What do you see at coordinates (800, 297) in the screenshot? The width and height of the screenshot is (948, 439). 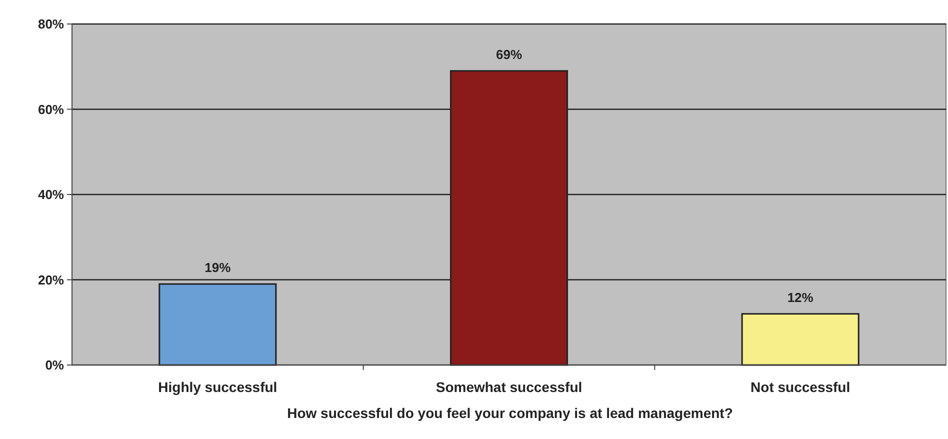 I see `data-label: 12%` at bounding box center [800, 297].